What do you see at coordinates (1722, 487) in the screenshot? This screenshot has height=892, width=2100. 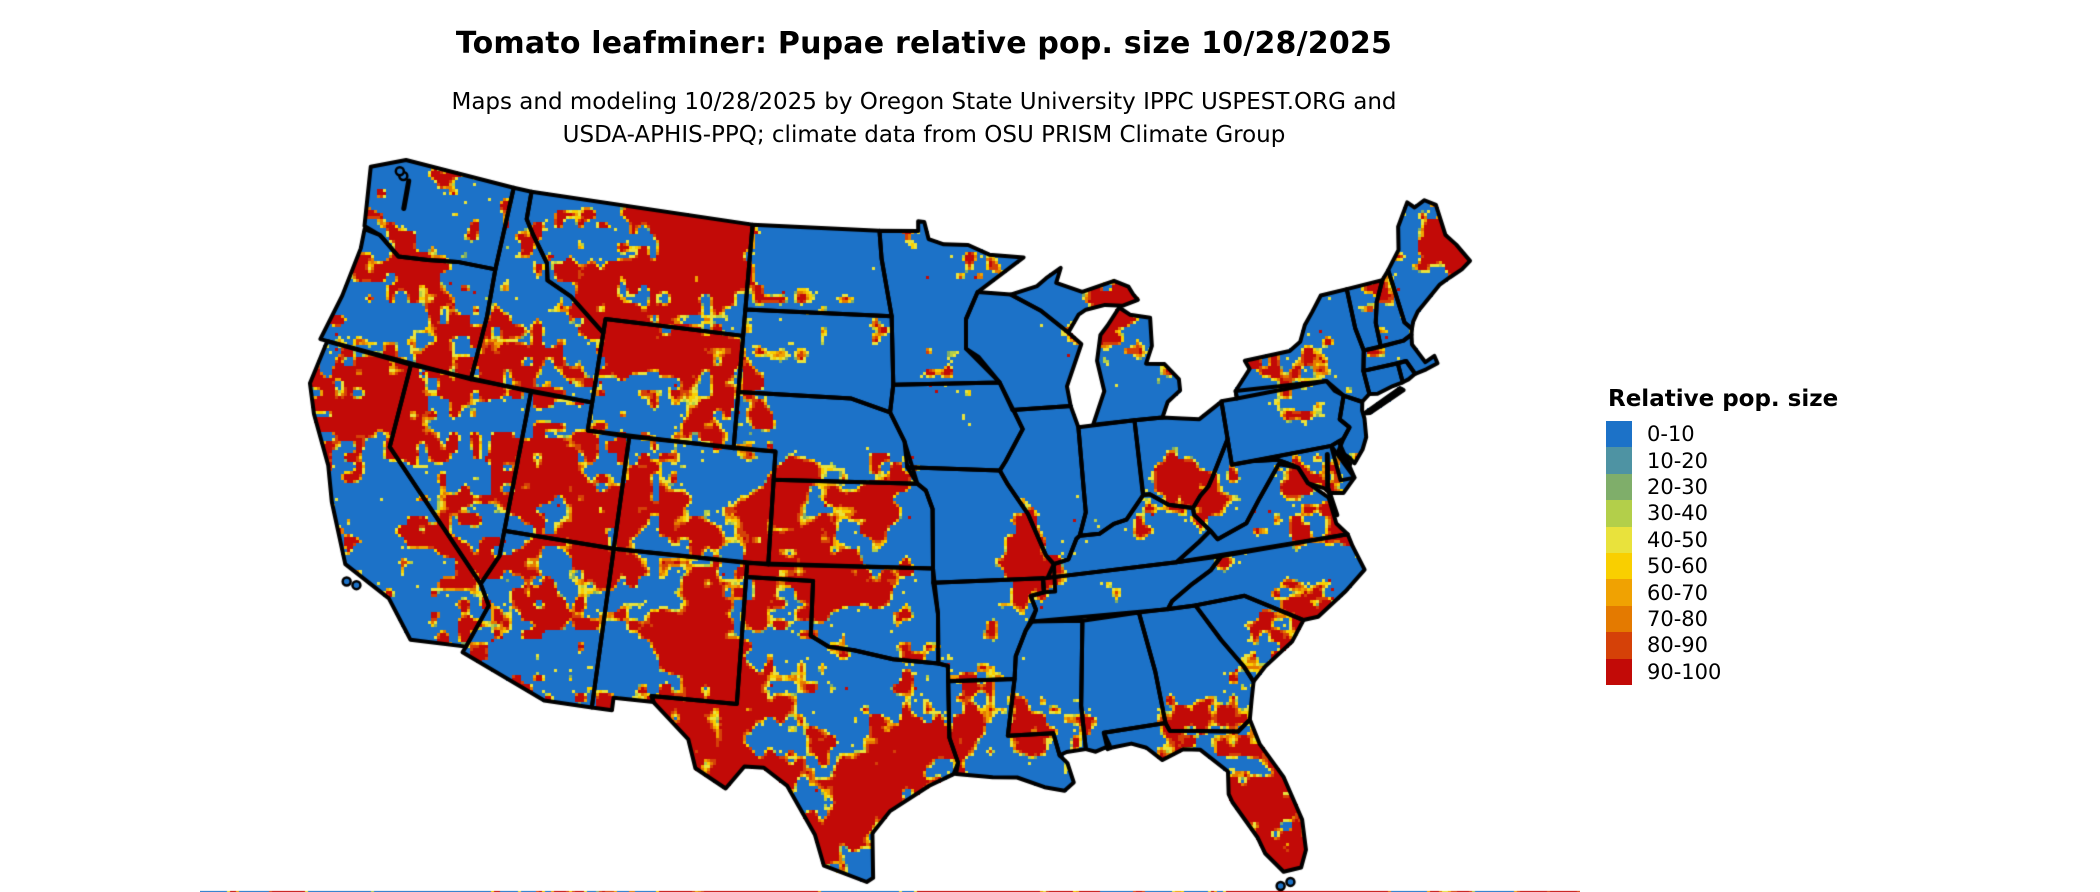 I see `legend-row: 20-30` at bounding box center [1722, 487].